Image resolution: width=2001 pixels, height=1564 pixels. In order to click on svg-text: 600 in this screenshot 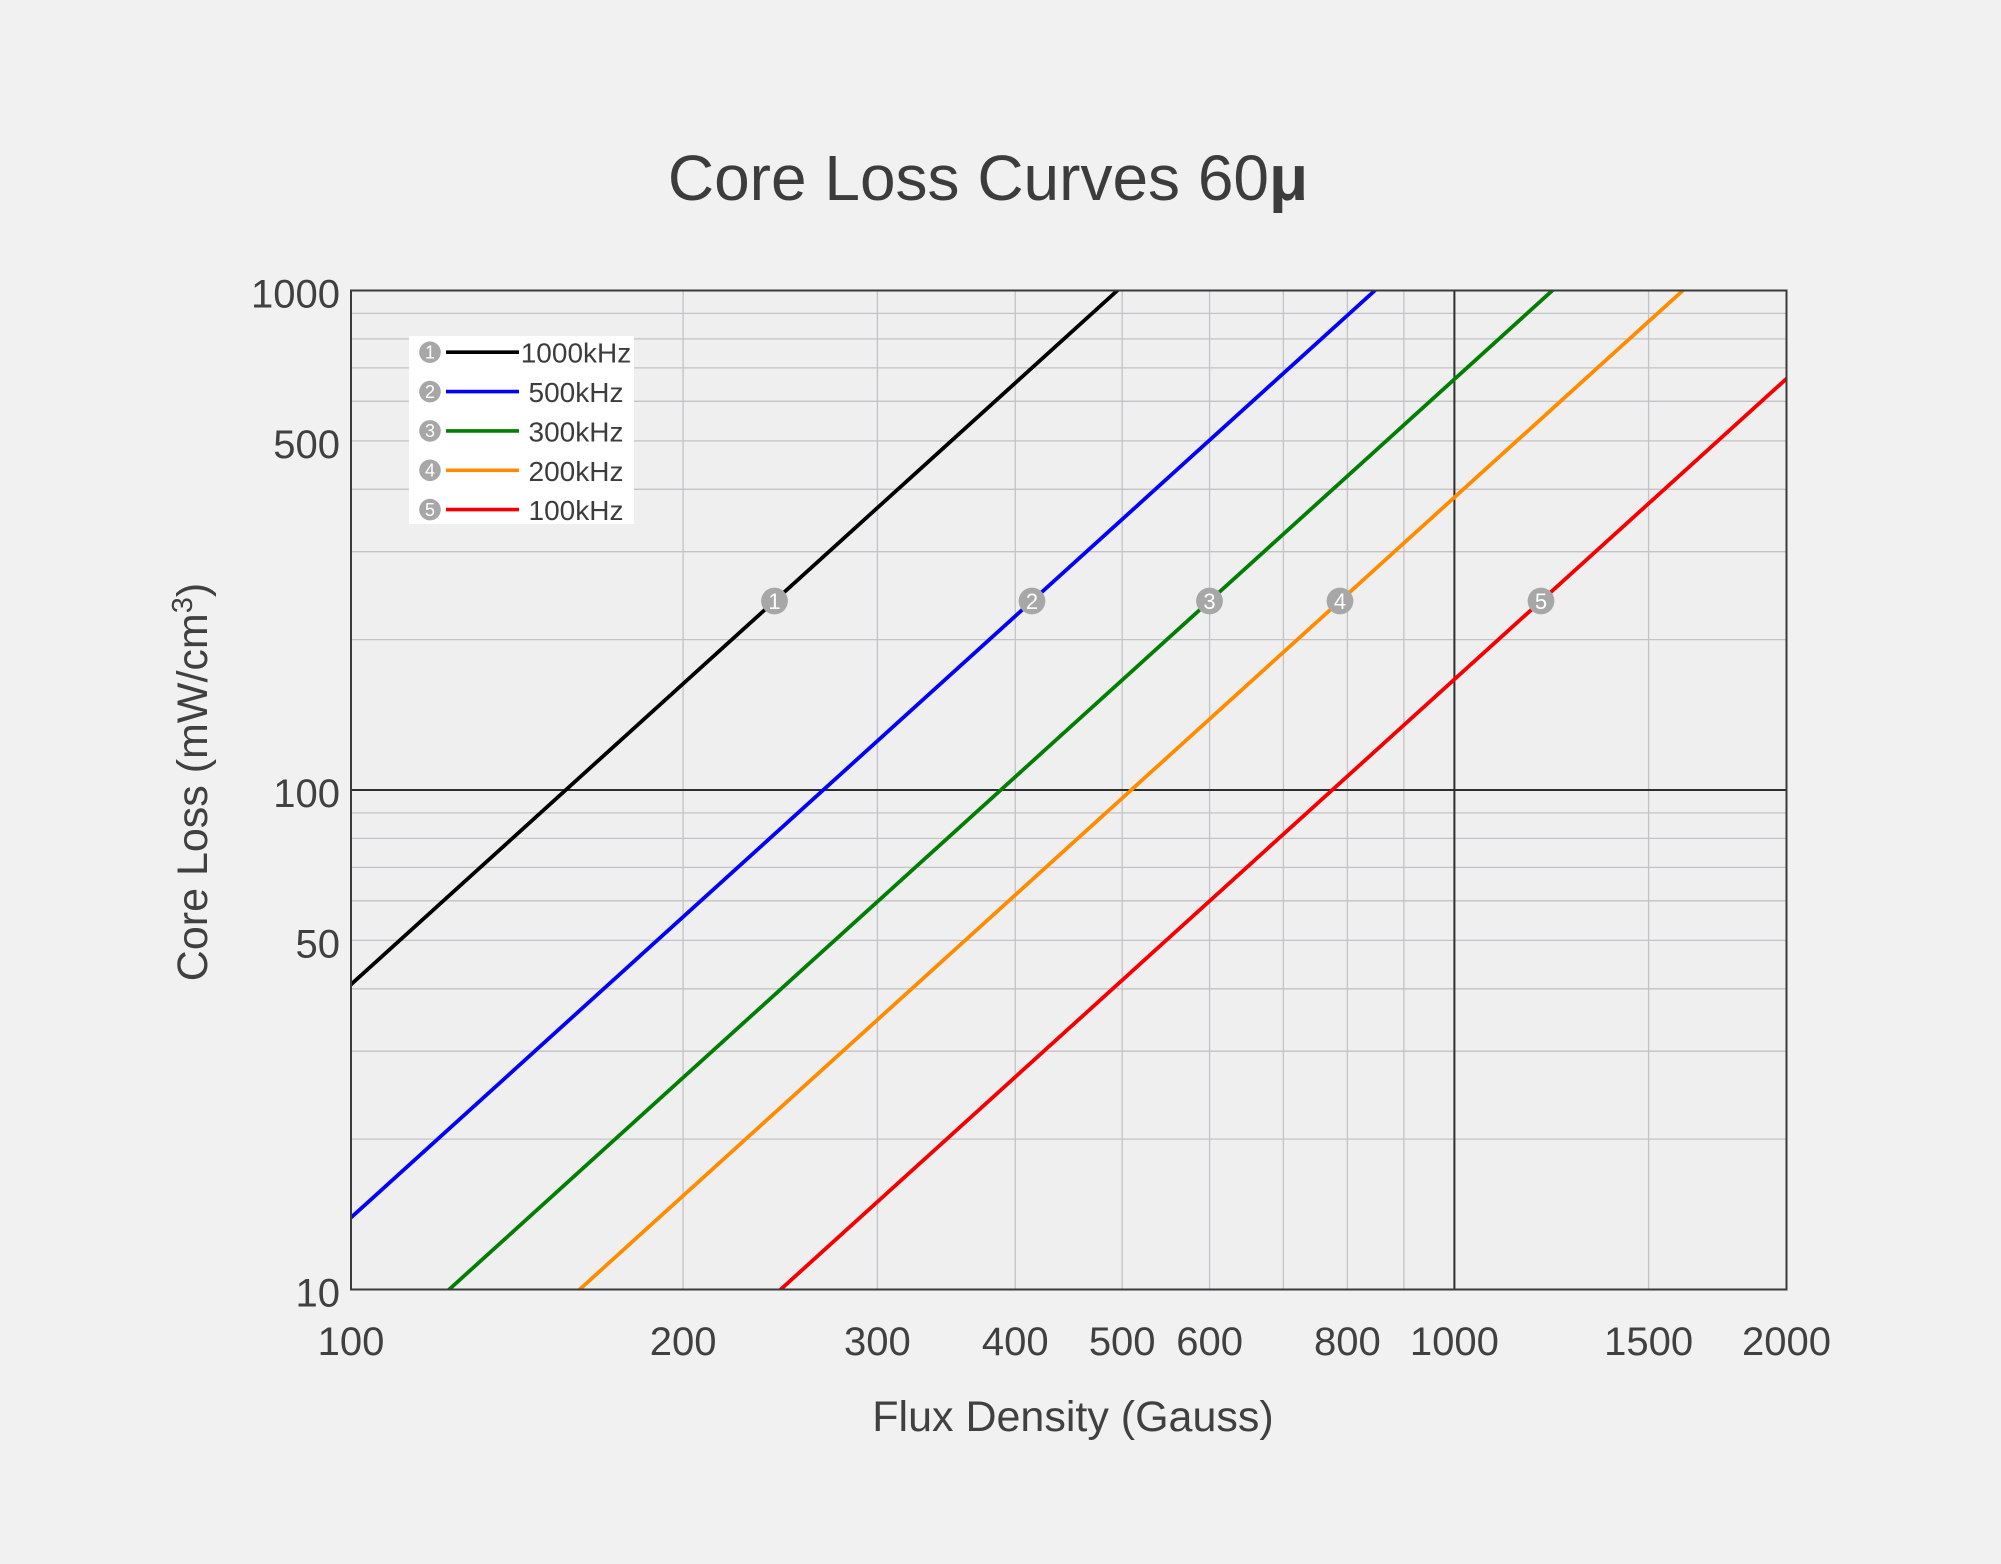, I will do `click(1209, 1342)`.